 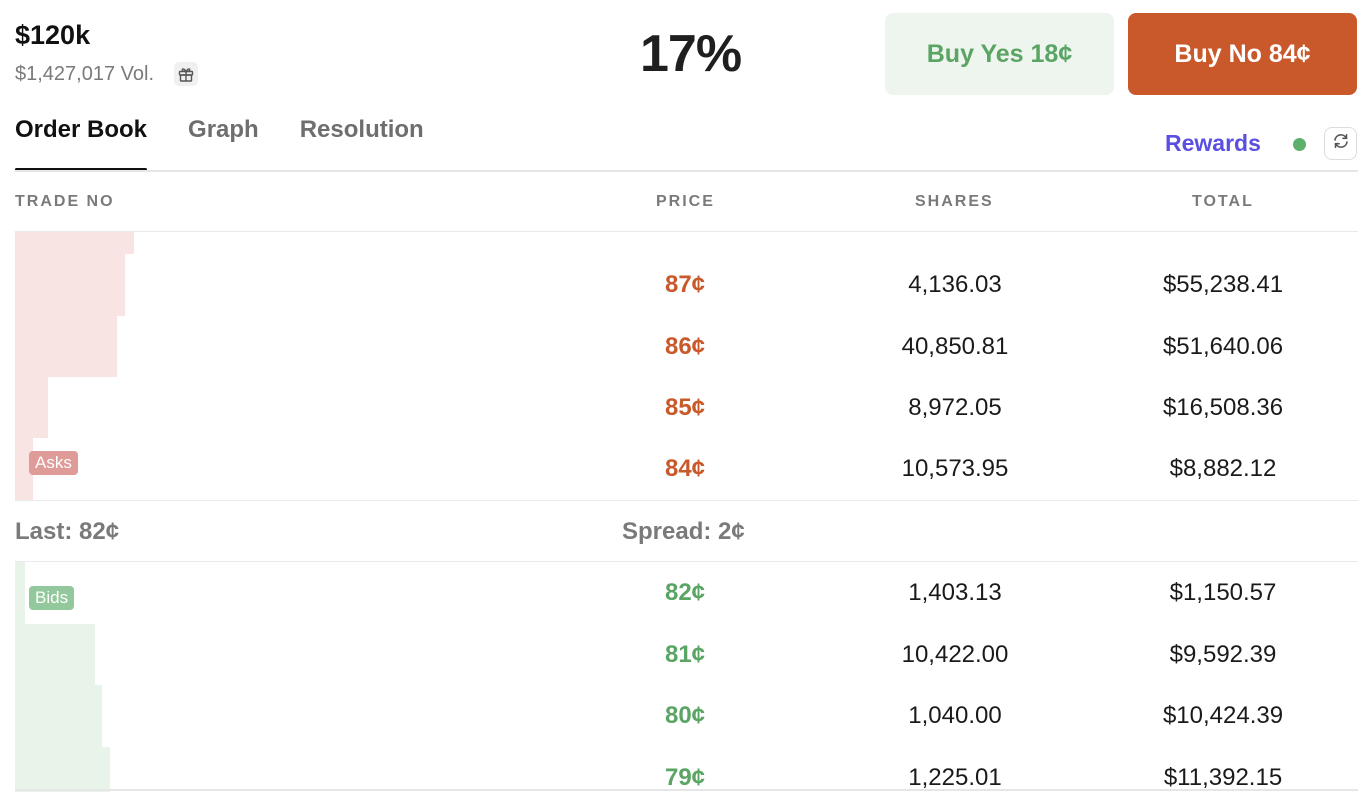 What do you see at coordinates (955, 346) in the screenshot?
I see `ask-shares: 40,850.81` at bounding box center [955, 346].